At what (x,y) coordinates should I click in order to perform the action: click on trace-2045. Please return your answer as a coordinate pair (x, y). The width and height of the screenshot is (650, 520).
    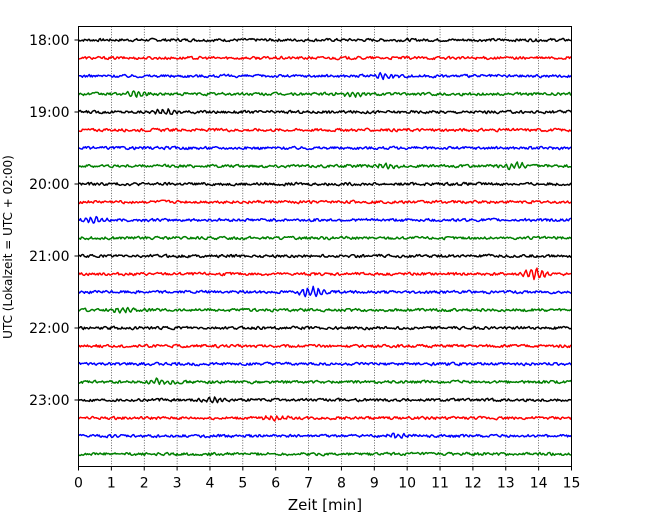
    Looking at the image, I should click on (325, 238).